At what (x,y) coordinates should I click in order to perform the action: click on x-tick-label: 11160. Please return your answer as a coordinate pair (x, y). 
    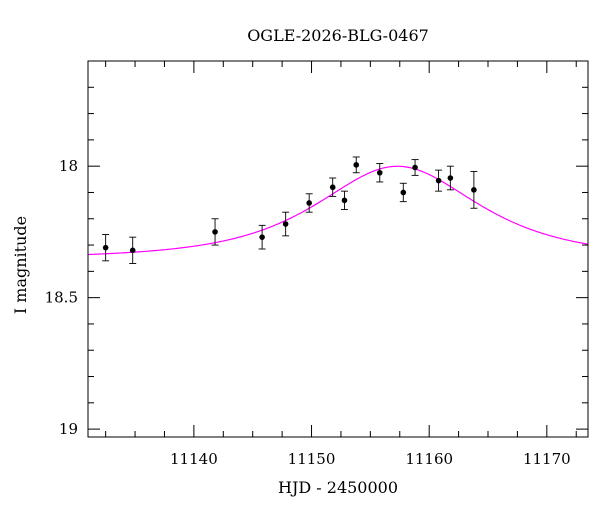
    Looking at the image, I should click on (429, 459).